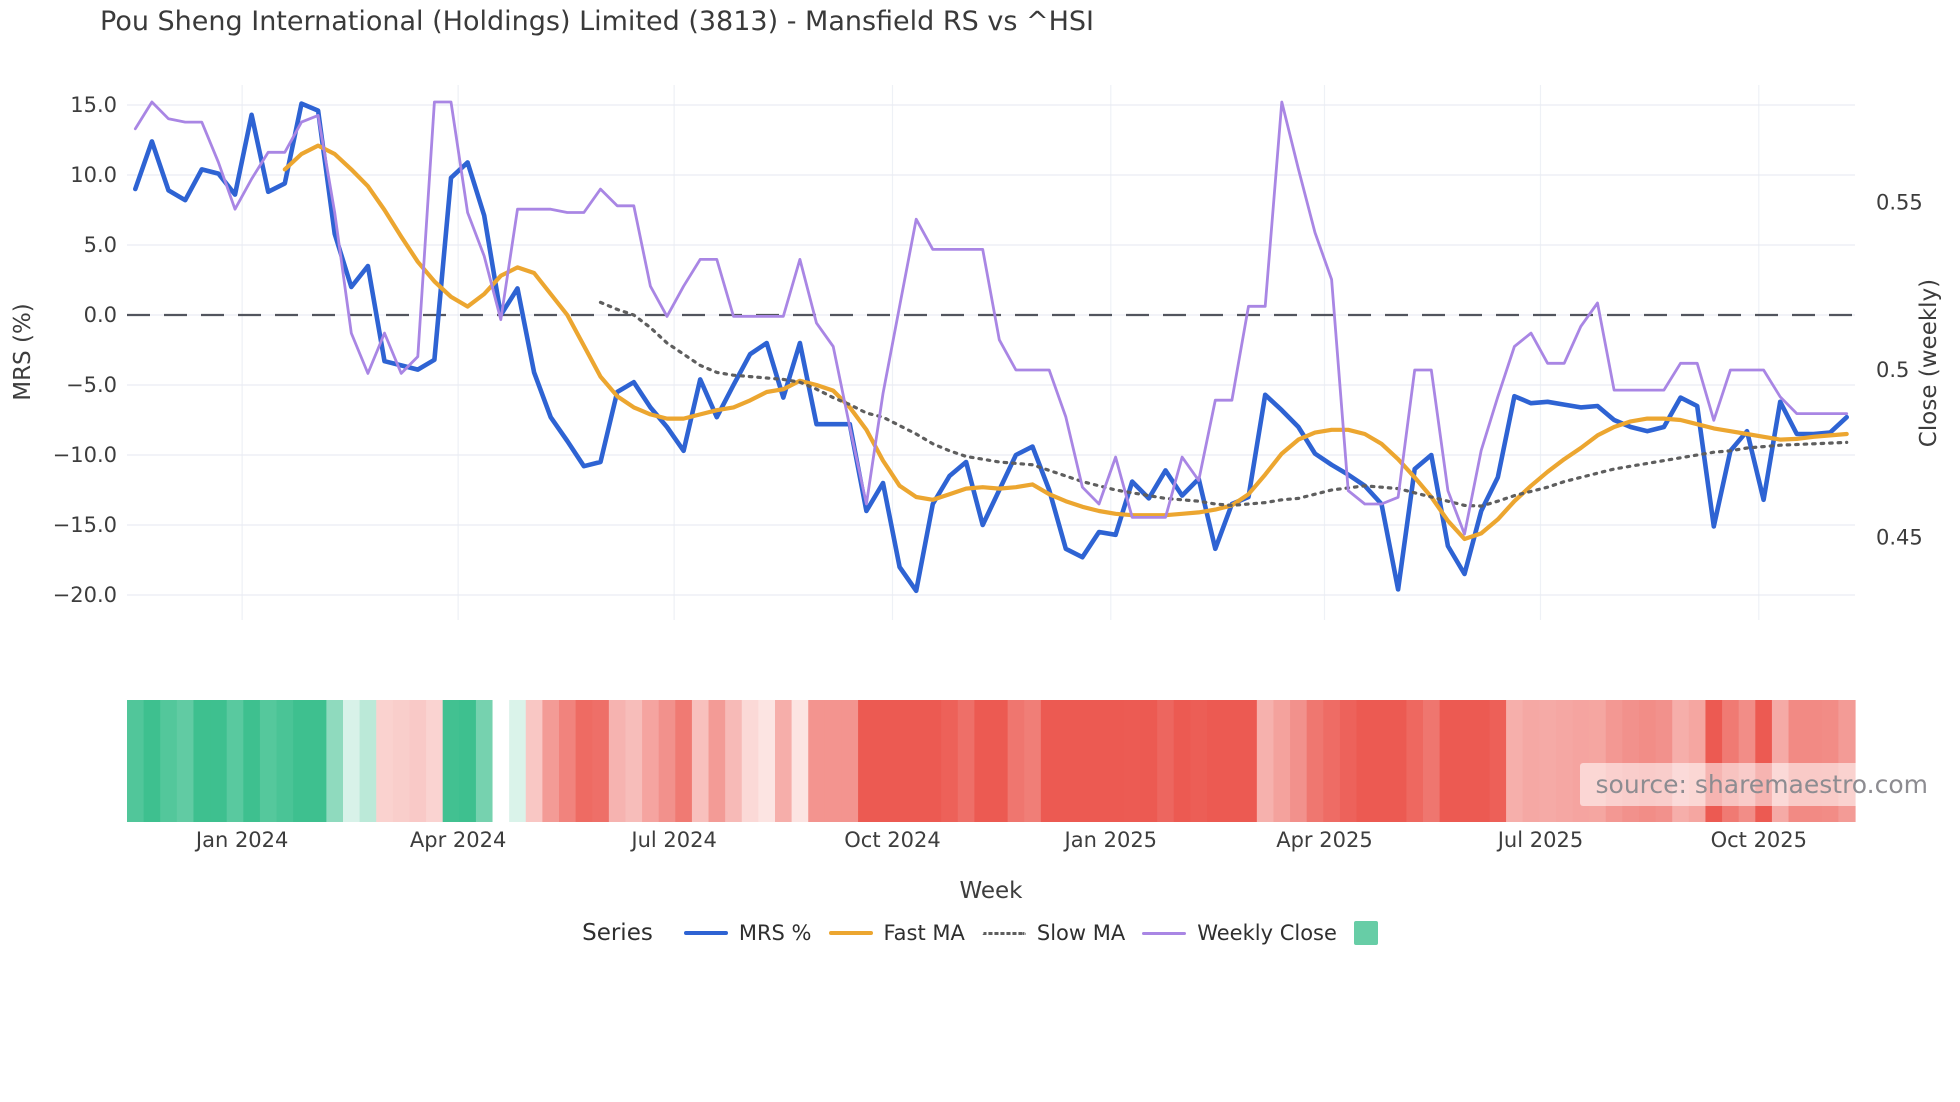 The width and height of the screenshot is (1960, 1102). Describe the element at coordinates (458, 840) in the screenshot. I see `x-tick-label: Apr 2024` at that location.